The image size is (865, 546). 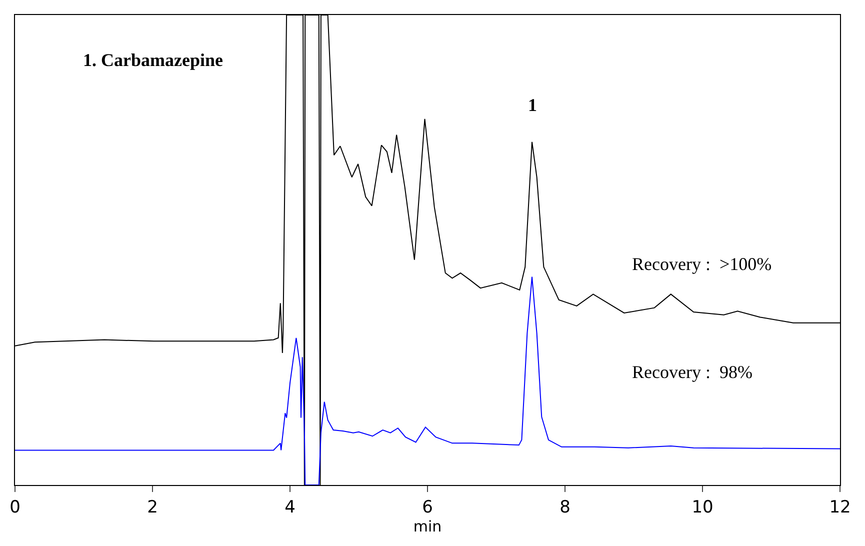 I want to click on x-tick-label: 4, so click(x=290, y=507).